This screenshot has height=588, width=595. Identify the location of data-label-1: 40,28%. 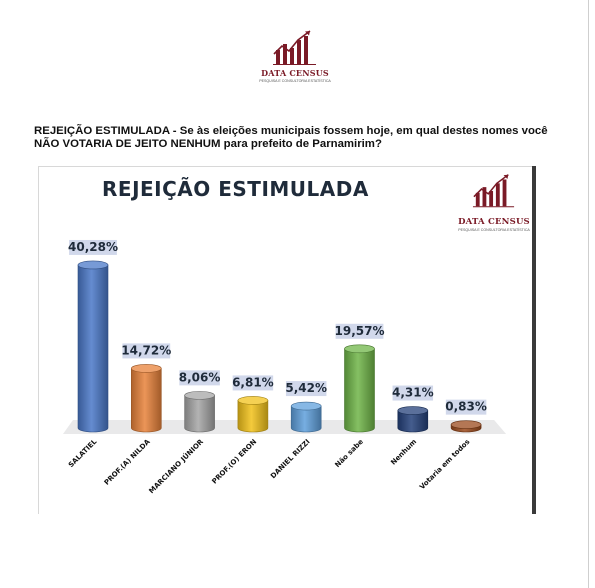
(93, 247).